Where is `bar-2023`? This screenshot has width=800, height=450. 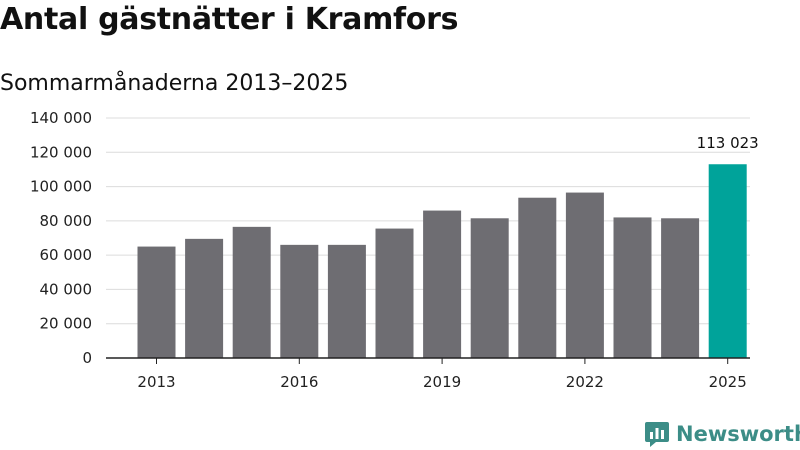 bar-2023 is located at coordinates (632, 287).